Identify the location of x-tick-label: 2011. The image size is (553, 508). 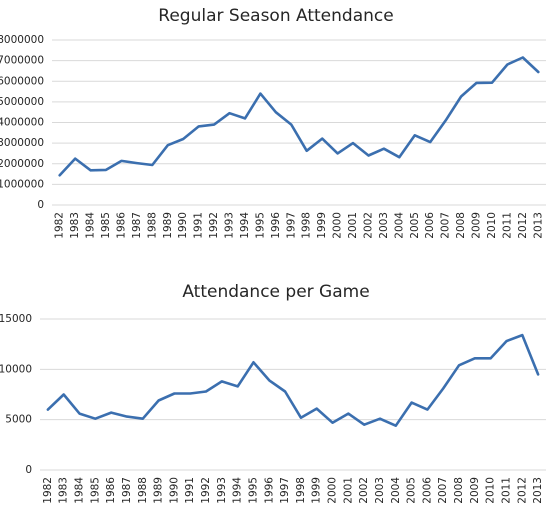
(506, 490).